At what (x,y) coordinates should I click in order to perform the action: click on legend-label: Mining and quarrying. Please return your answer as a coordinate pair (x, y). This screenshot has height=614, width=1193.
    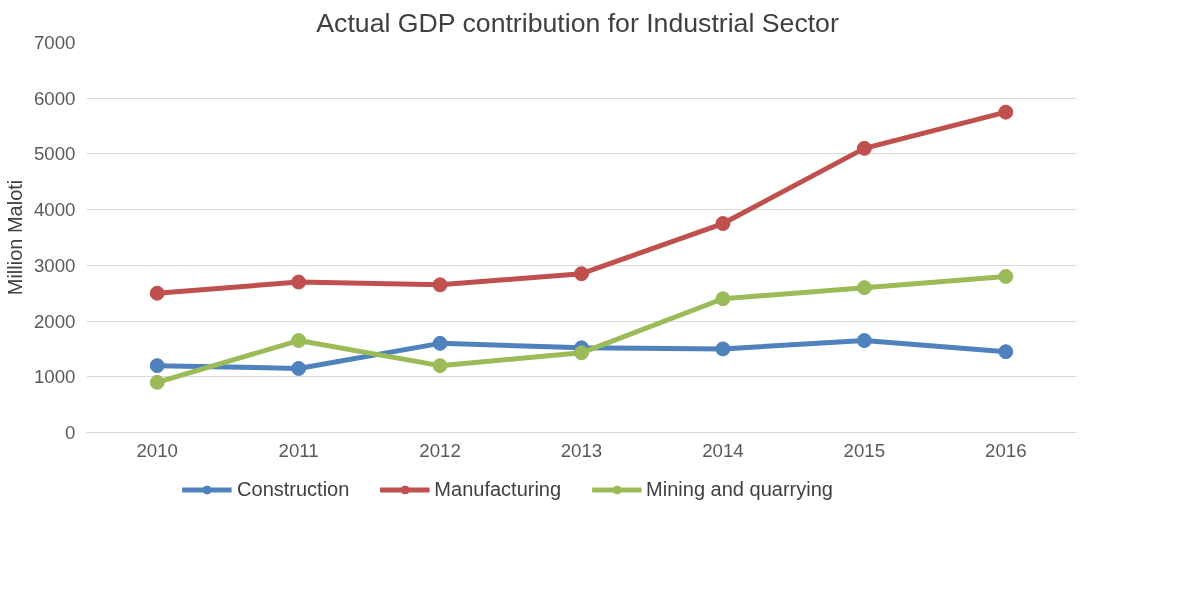
    Looking at the image, I should click on (739, 489).